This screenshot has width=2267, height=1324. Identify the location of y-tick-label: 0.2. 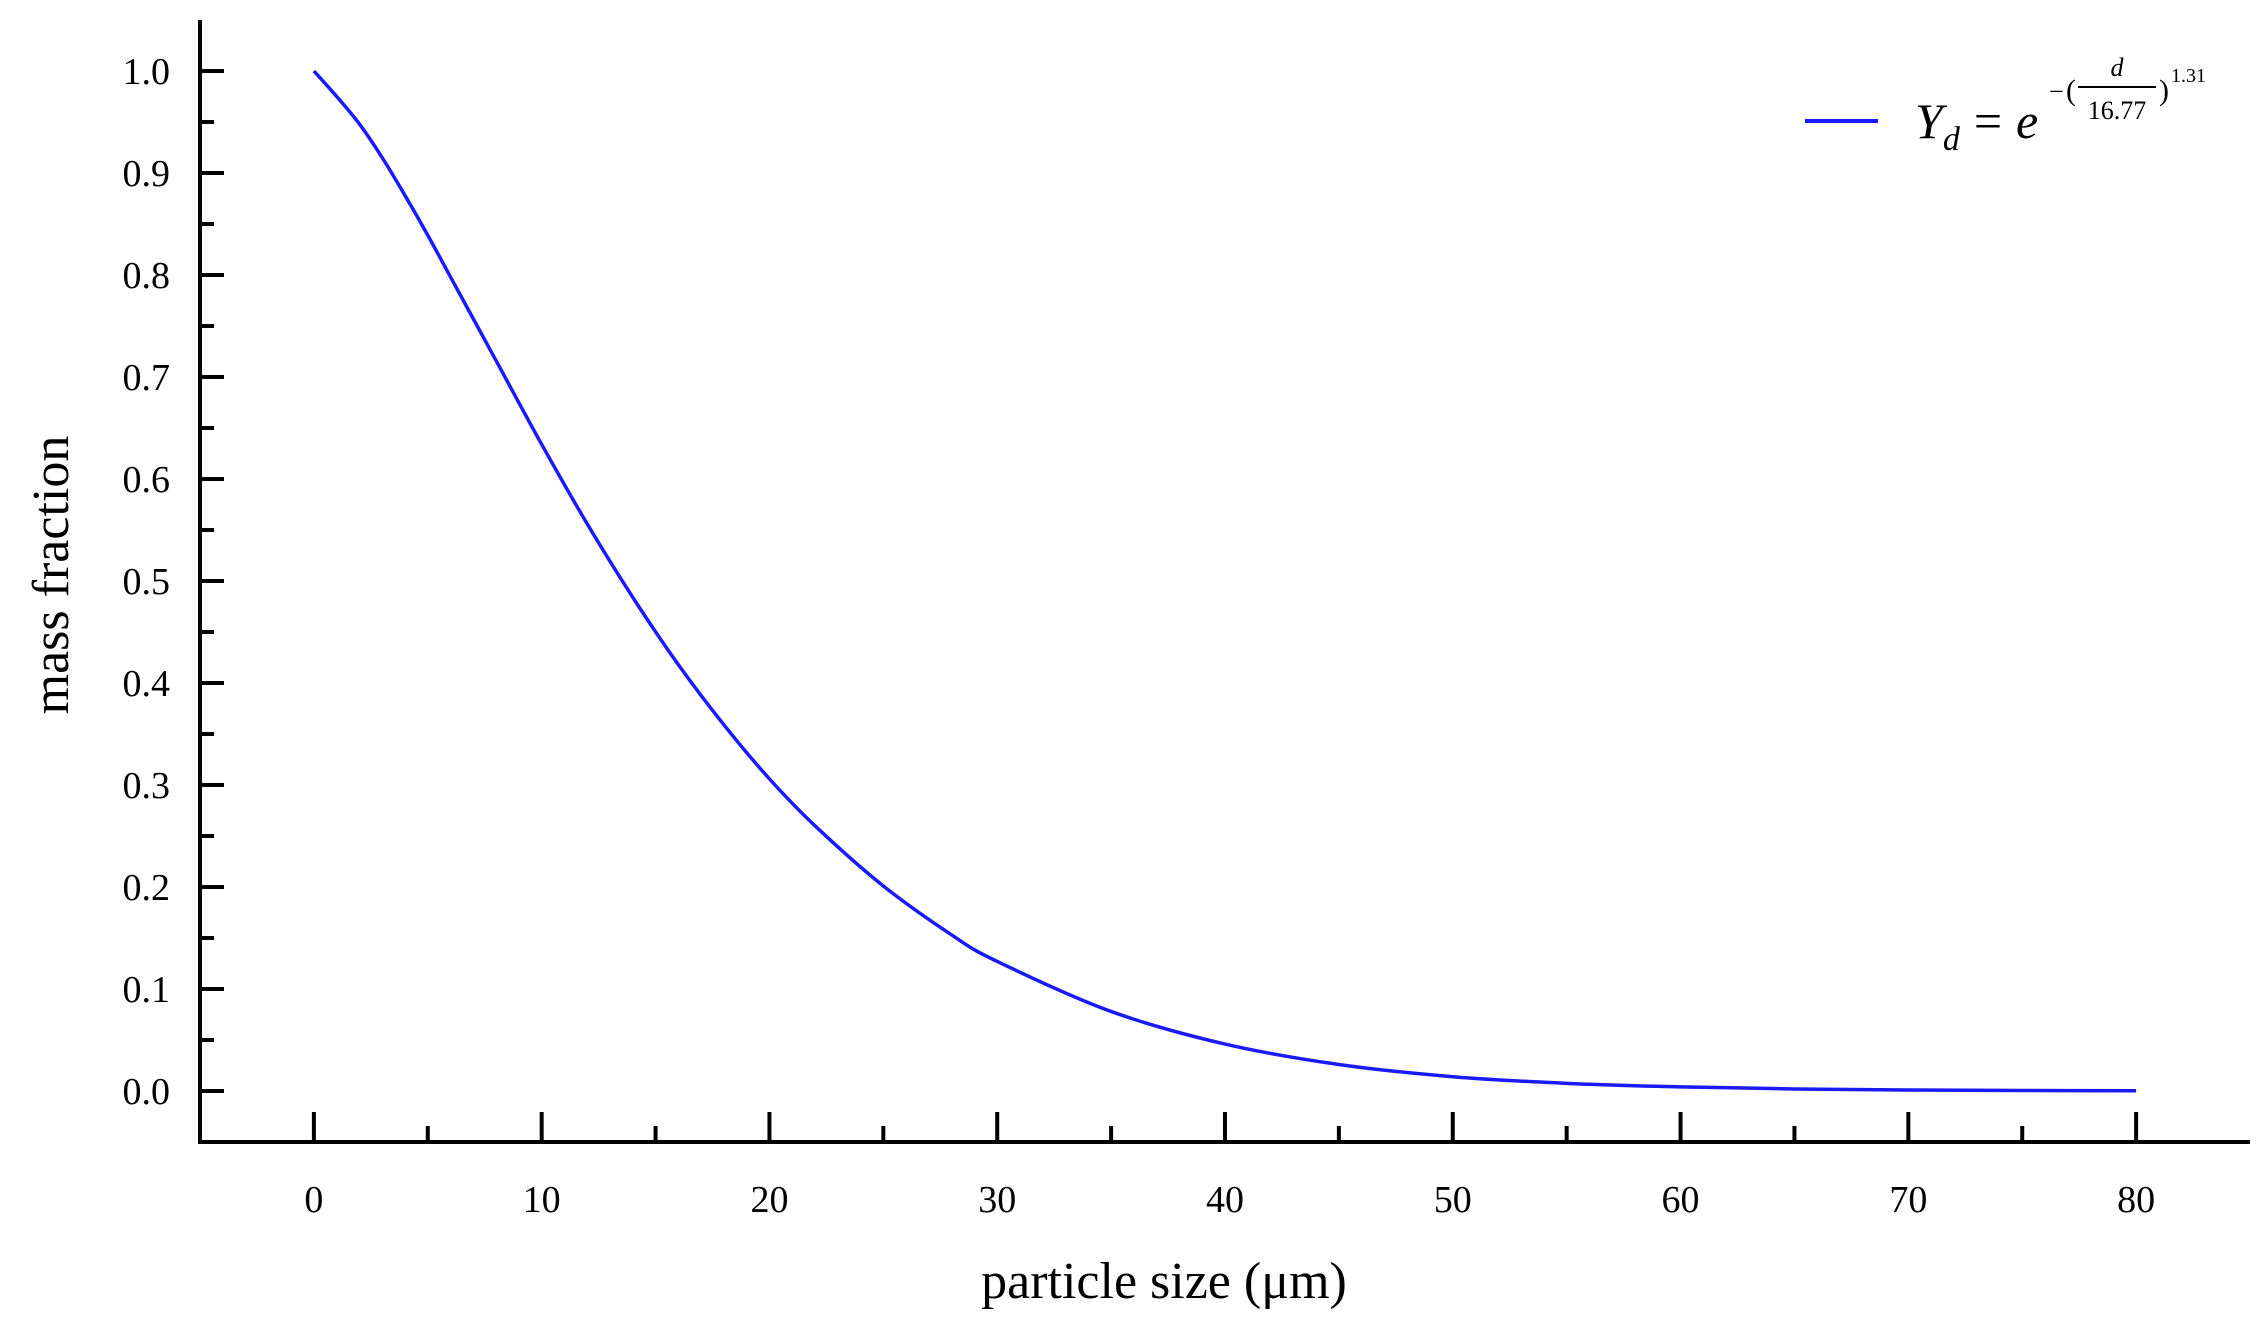
(147, 888).